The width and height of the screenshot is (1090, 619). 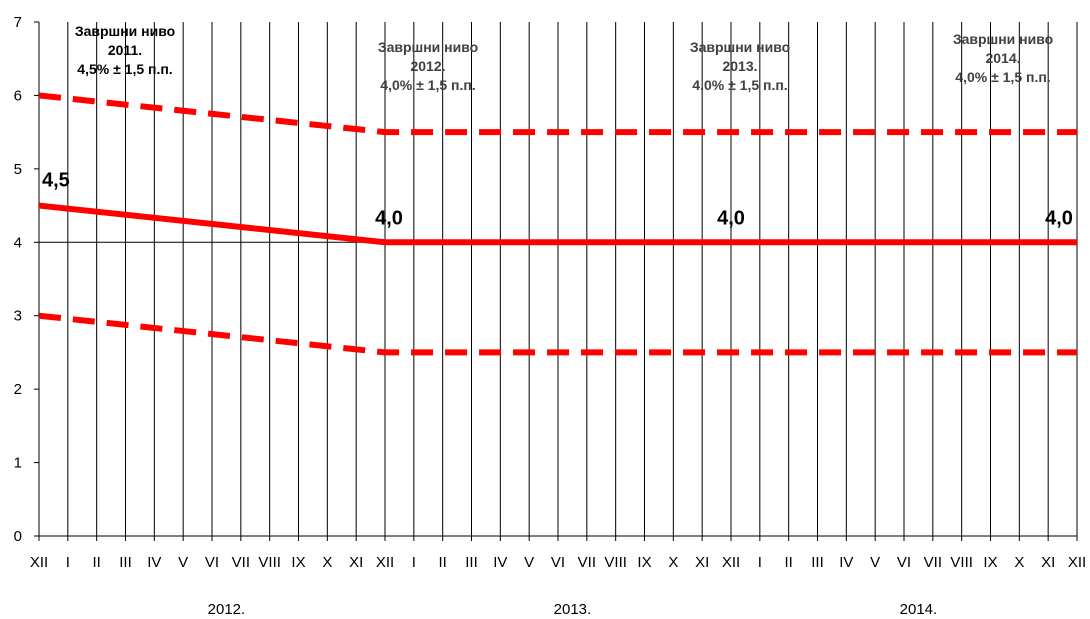 I want to click on y-tick-label: 0, so click(x=18, y=536).